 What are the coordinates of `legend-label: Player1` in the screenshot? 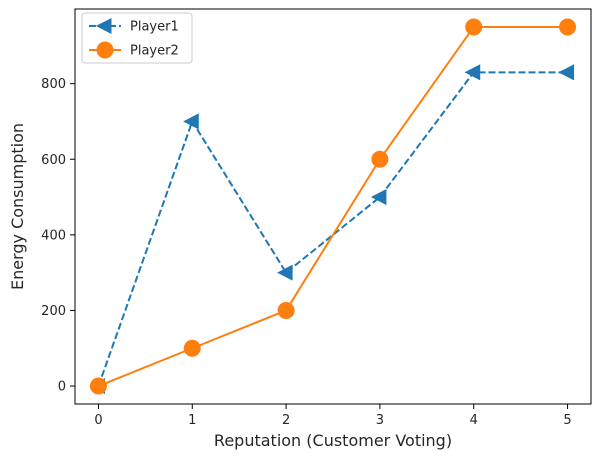 It's located at (154, 27).